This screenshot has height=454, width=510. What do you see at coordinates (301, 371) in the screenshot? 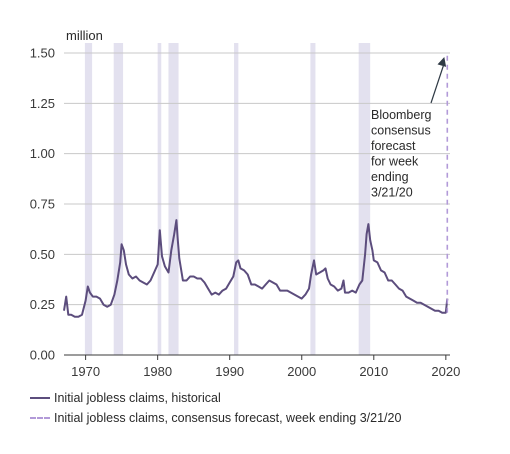
I see `x-tick-label: 2000` at bounding box center [301, 371].